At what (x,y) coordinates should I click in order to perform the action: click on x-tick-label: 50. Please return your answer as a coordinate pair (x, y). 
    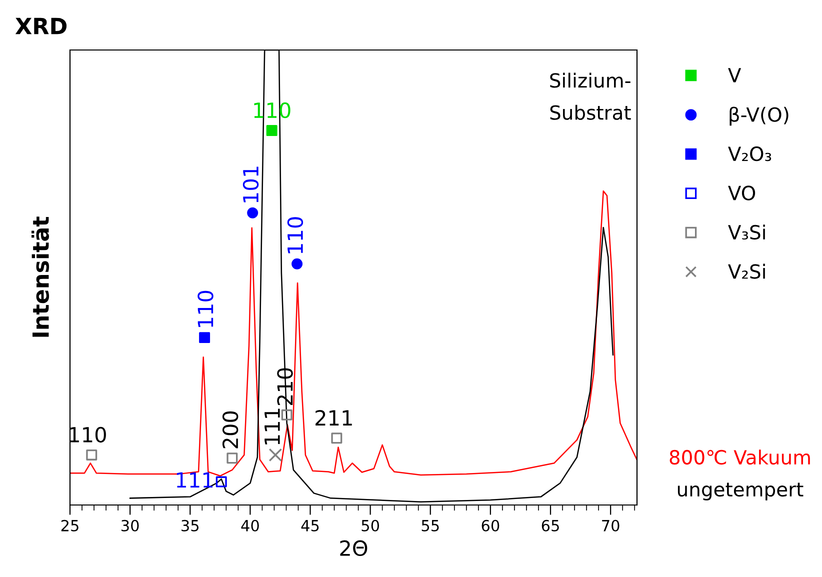
    Looking at the image, I should click on (371, 526).